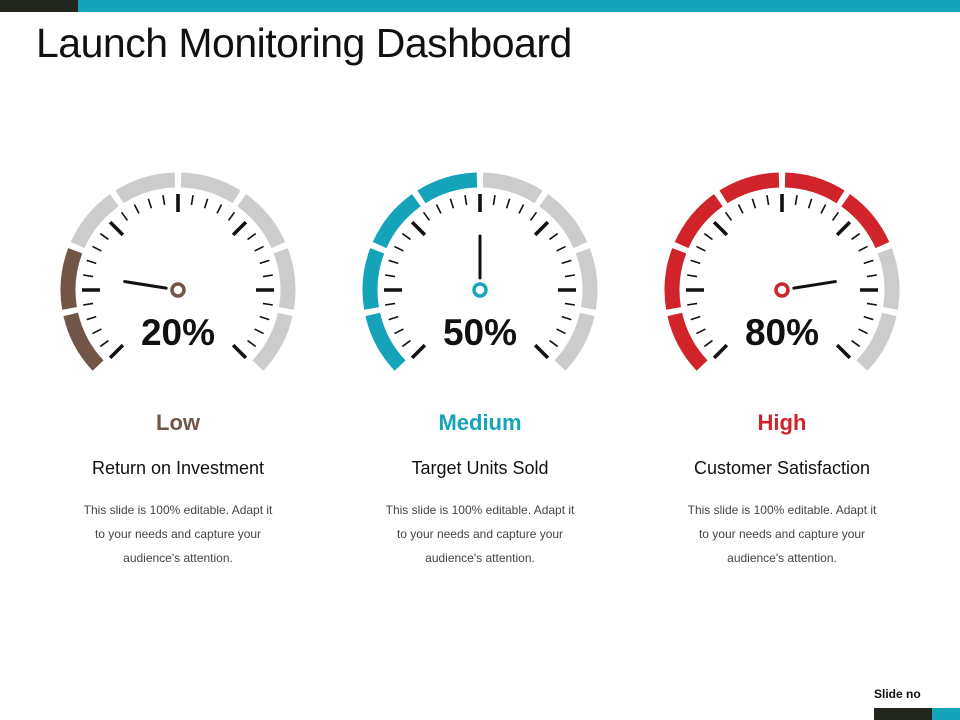 The height and width of the screenshot is (720, 960). Describe the element at coordinates (519, 6) in the screenshot. I see `top-bar-accent` at that location.